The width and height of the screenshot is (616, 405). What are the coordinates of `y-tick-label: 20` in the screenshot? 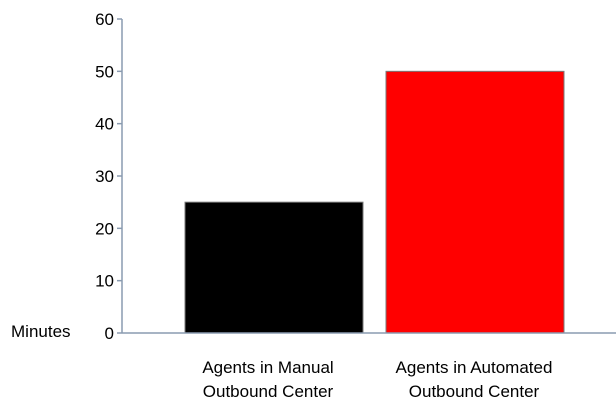 It's located at (104, 228).